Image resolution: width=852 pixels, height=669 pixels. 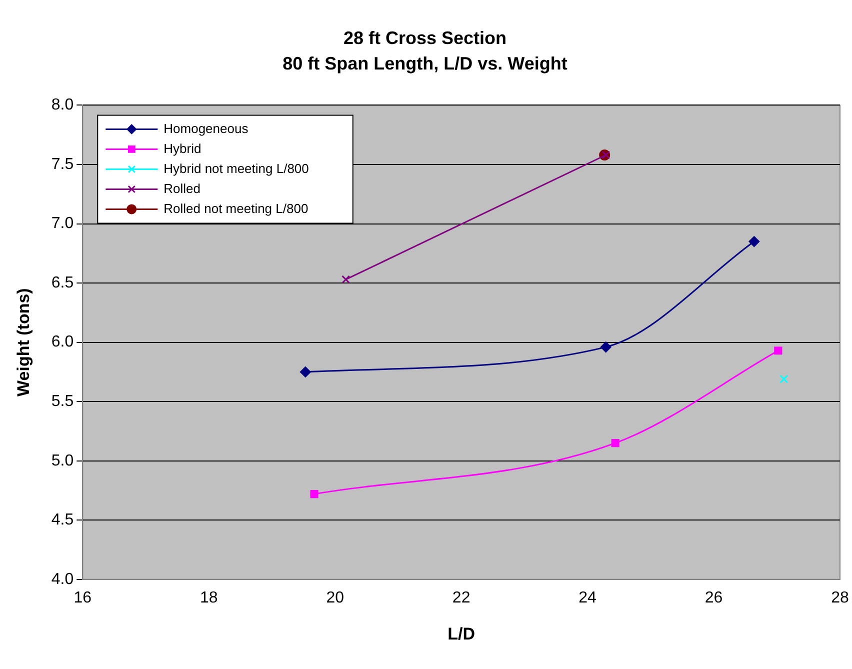 I want to click on y-axis-title: Weight (tons), so click(x=23, y=342).